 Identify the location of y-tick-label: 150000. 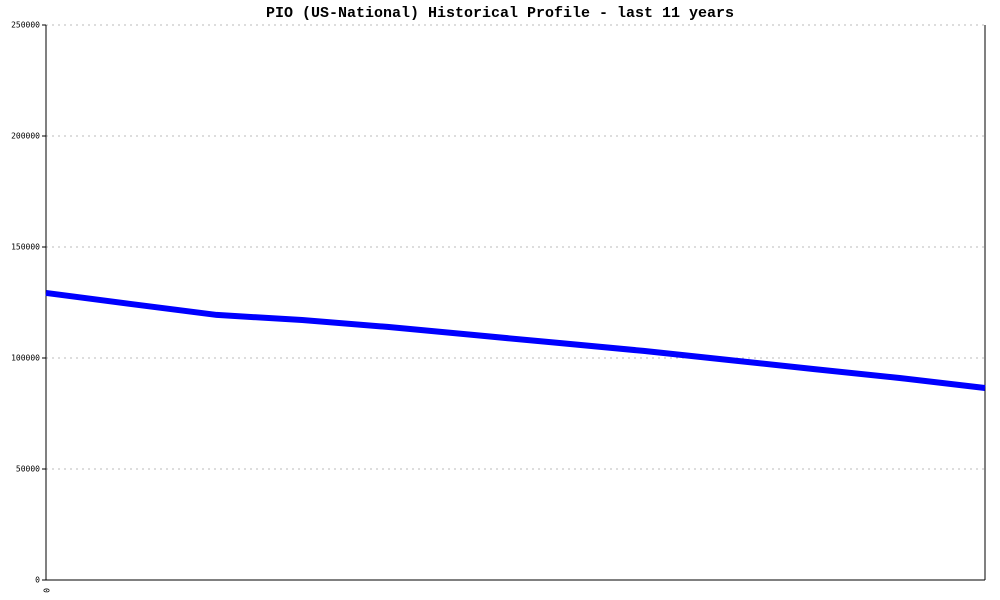
(25, 247).